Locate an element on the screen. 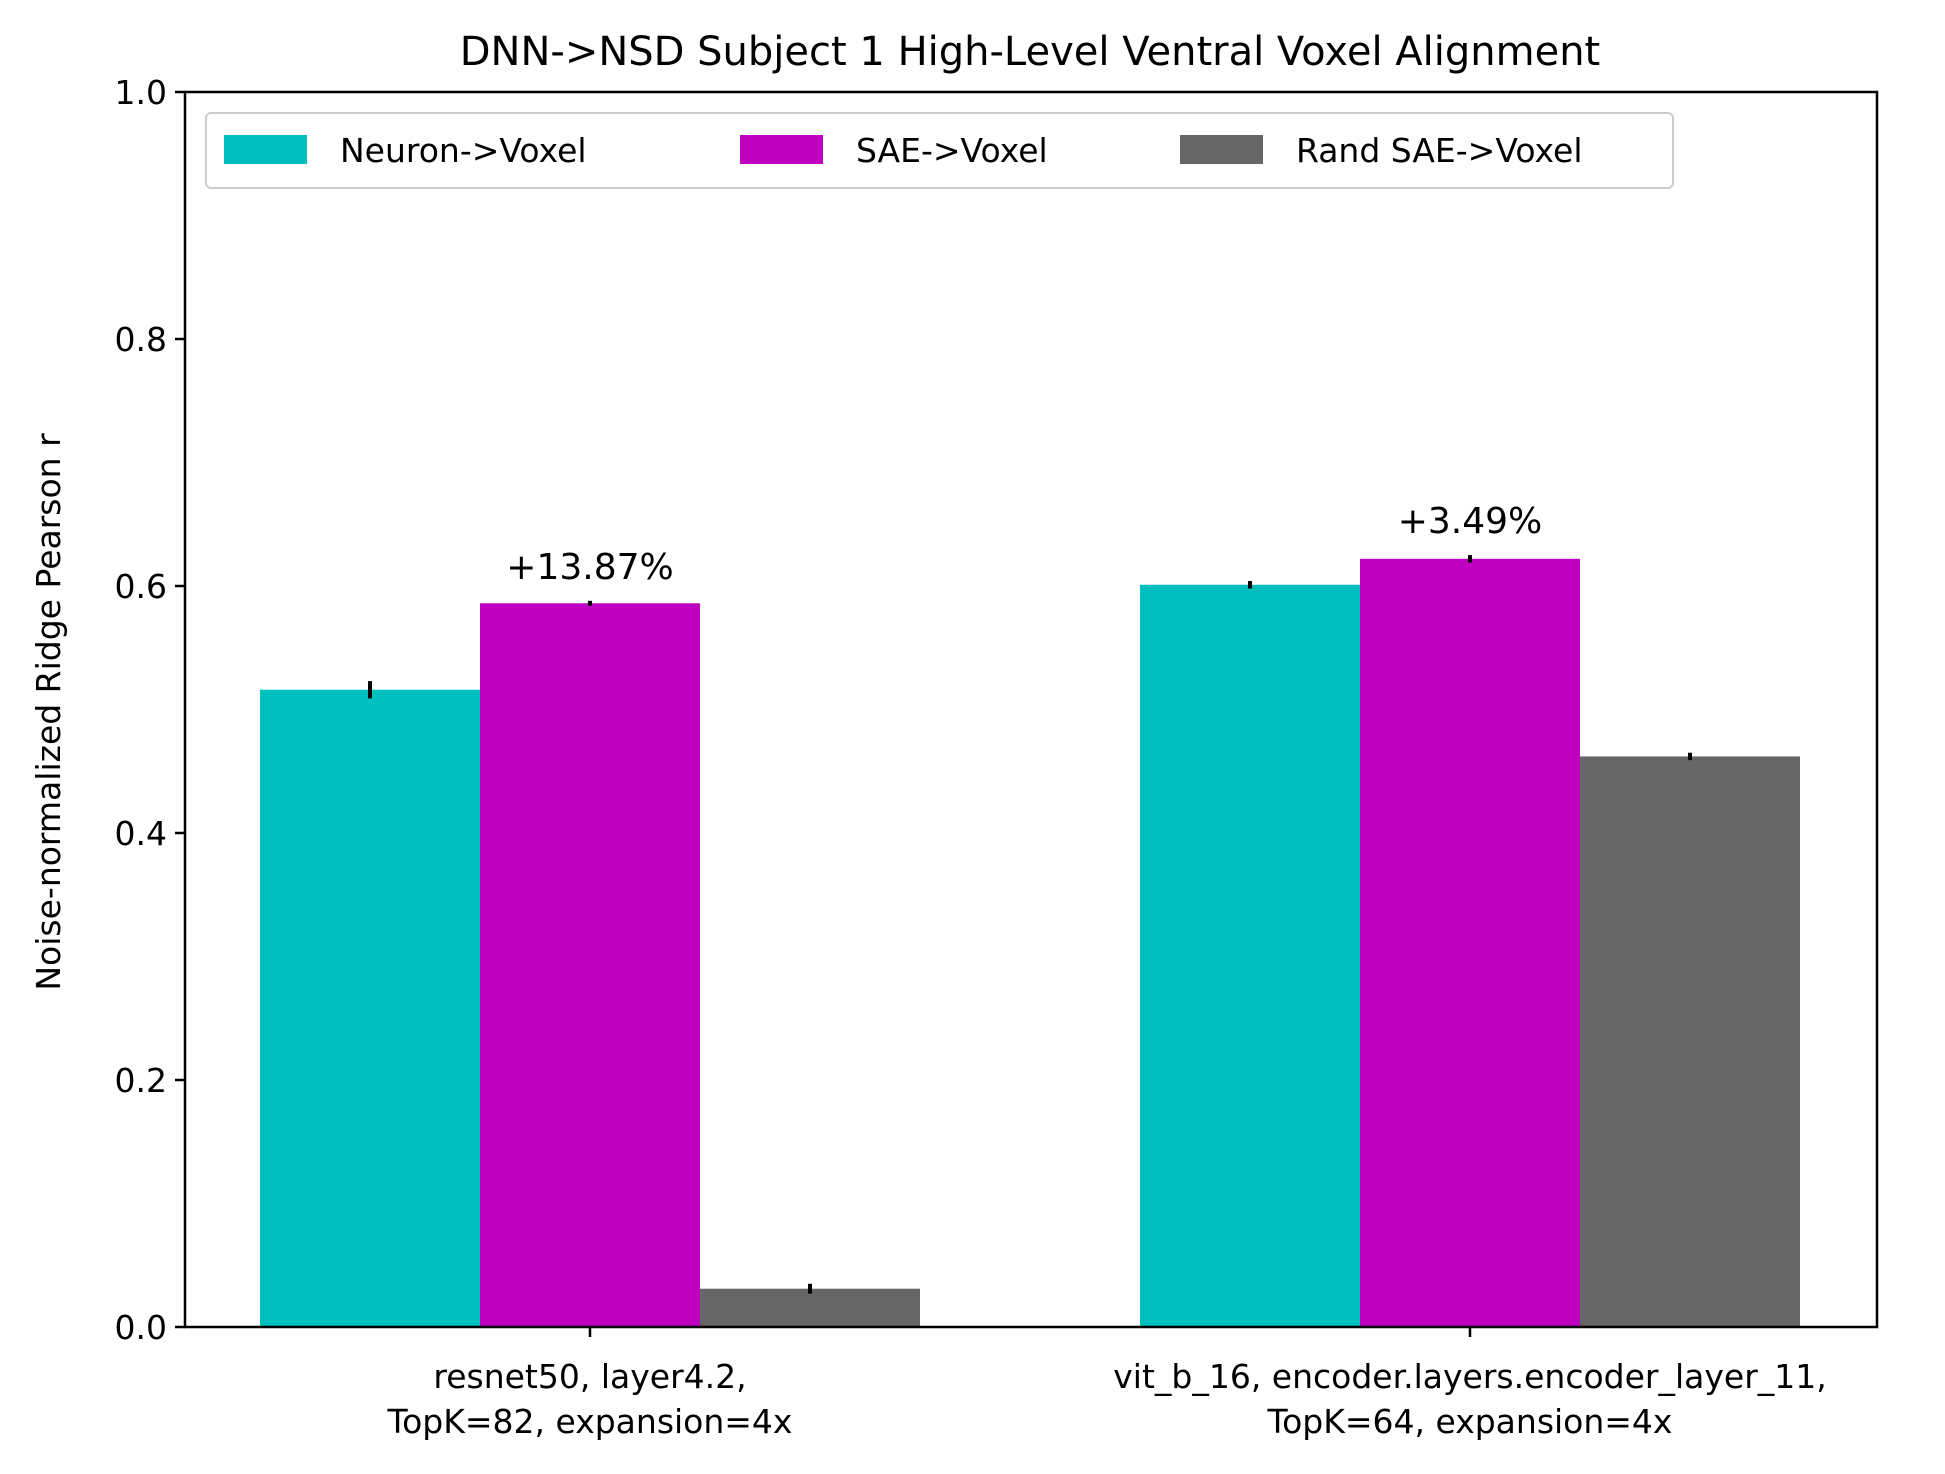 This screenshot has width=1945, height=1474. y-tick-label: 0.6 is located at coordinates (141, 586).